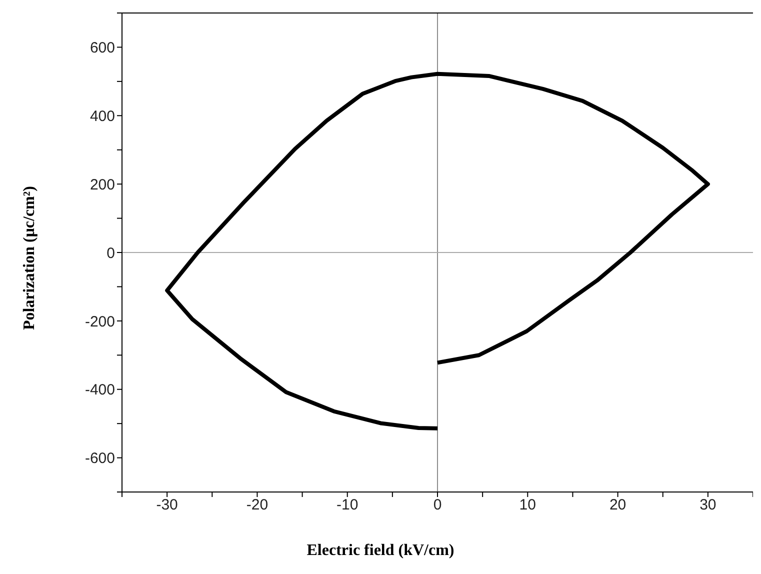  I want to click on x-tick-label: -20, so click(257, 505).